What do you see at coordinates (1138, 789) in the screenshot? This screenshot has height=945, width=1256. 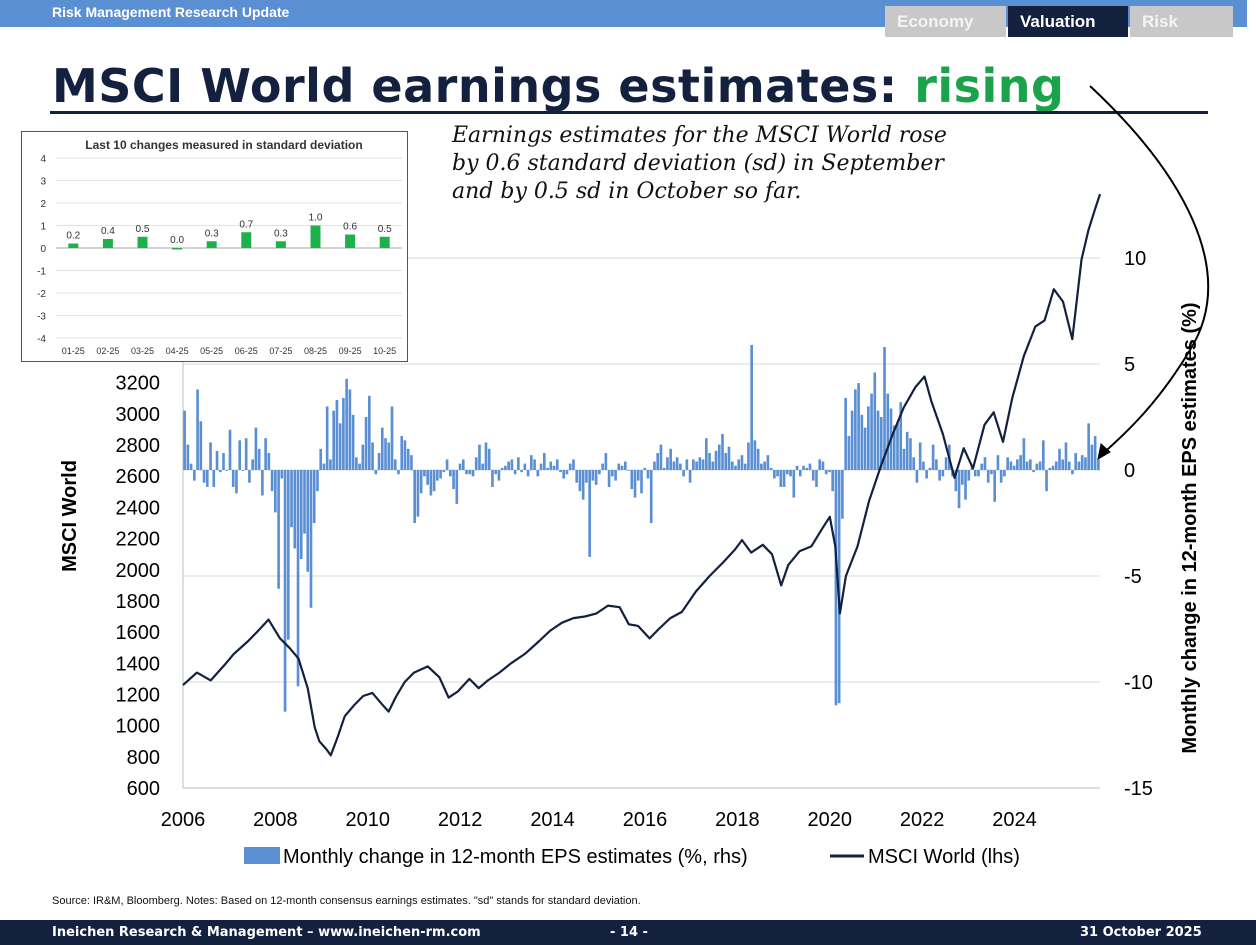 I see `right-axis-tick-label: -15` at bounding box center [1138, 789].